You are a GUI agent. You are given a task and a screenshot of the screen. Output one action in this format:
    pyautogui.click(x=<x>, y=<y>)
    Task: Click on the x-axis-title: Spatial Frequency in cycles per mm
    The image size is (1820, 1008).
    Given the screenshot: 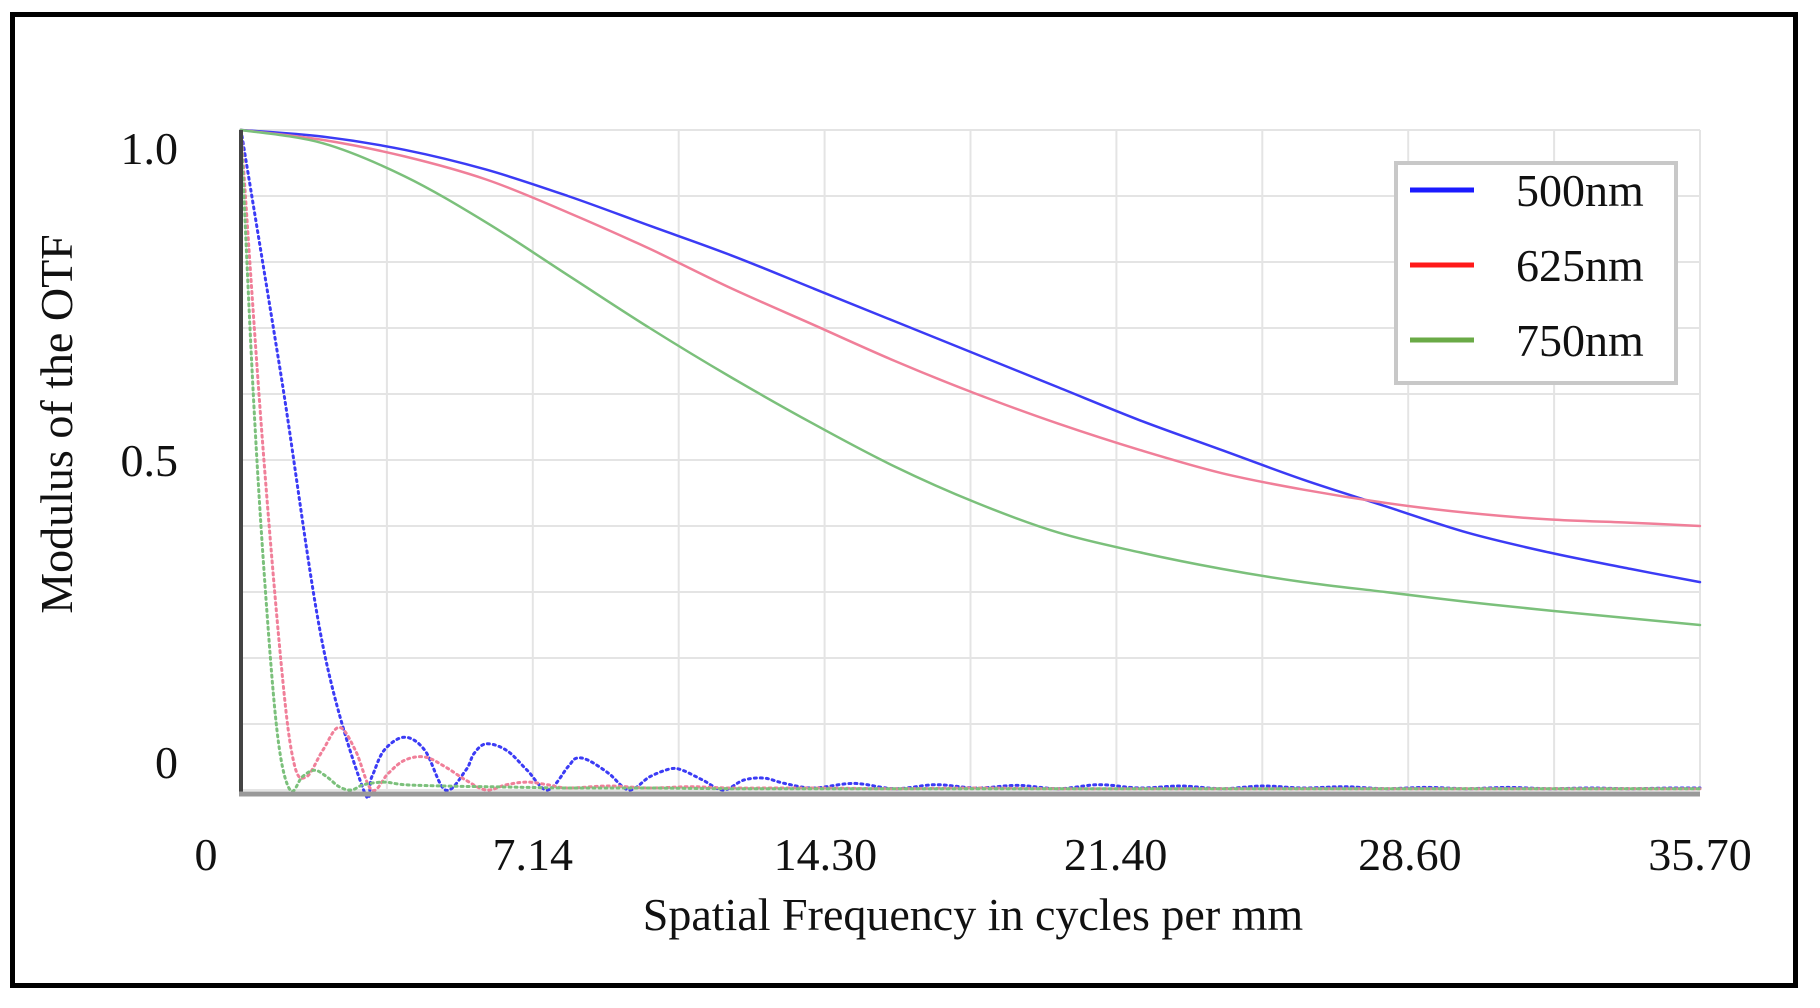 What is the action you would take?
    pyautogui.click(x=973, y=914)
    